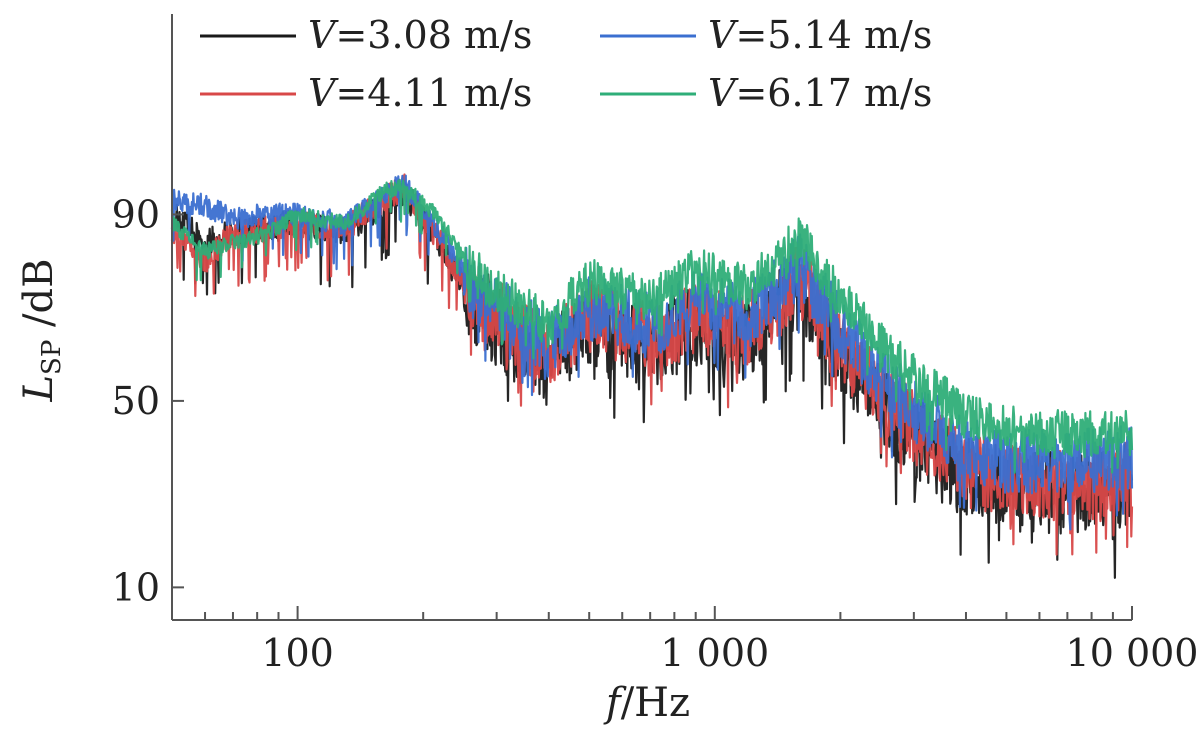 The width and height of the screenshot is (1200, 744). I want to click on legend-label: V=6.17 m/s, so click(820, 93).